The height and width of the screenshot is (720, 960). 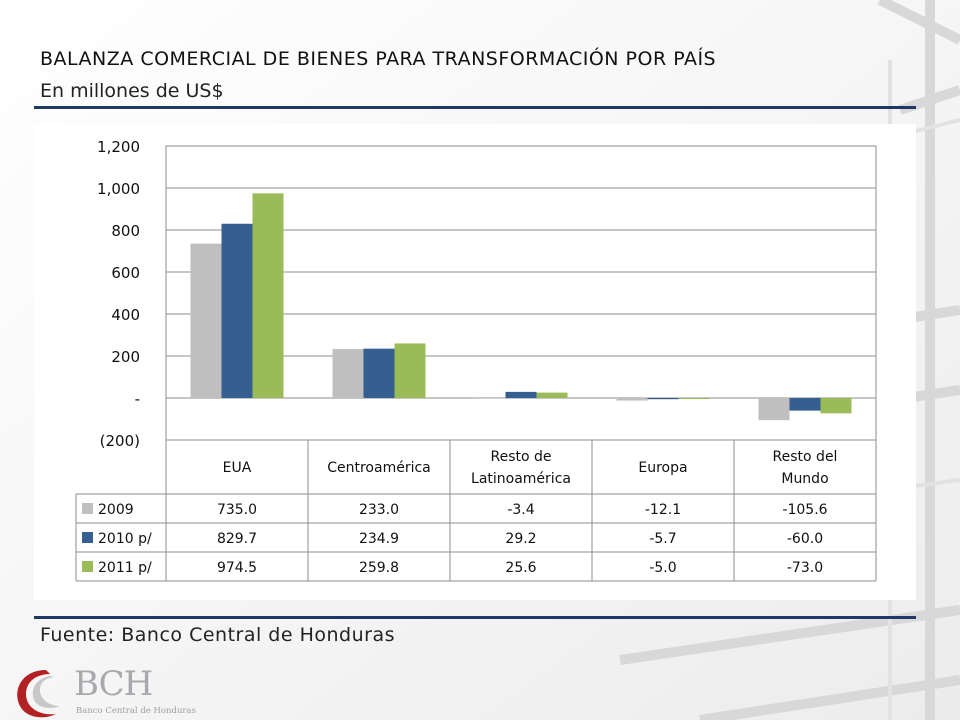 I want to click on data-label: -12.1, so click(x=663, y=510).